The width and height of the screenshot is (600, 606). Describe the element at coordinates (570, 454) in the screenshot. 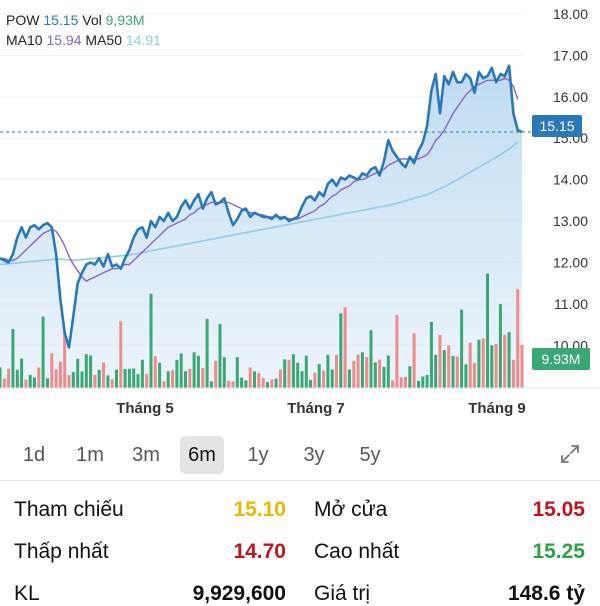

I see `expand-icon` at that location.